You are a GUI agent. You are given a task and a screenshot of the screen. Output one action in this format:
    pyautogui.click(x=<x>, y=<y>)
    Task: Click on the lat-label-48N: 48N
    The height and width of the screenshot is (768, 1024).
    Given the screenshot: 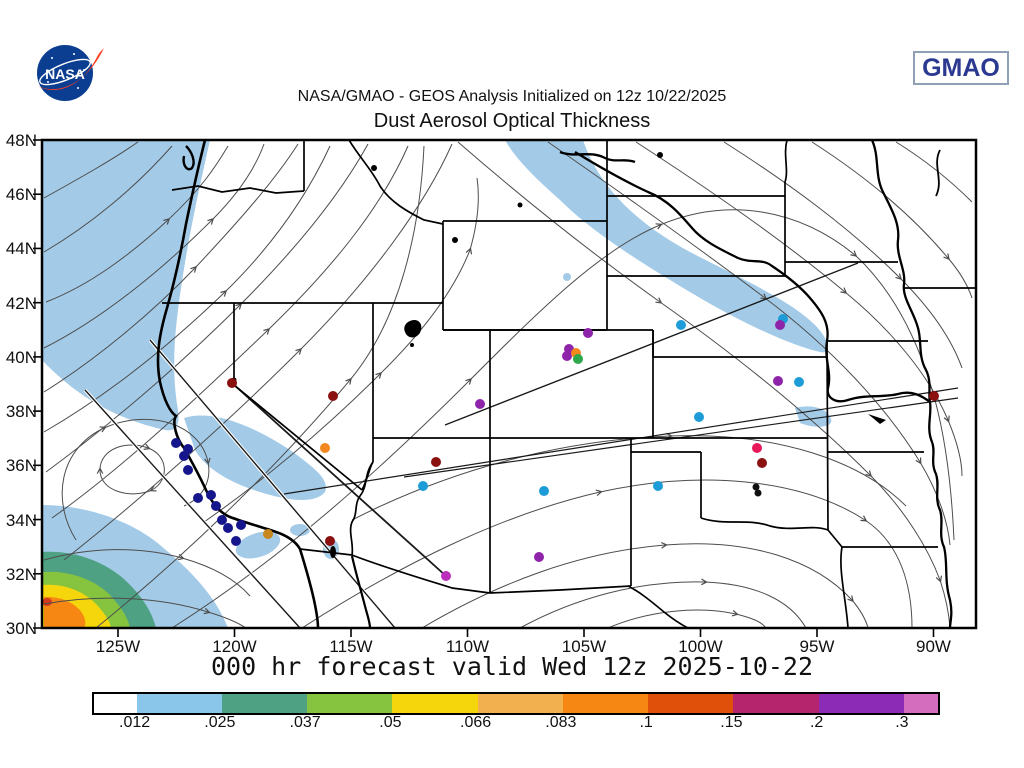 What is the action you would take?
    pyautogui.click(x=21, y=140)
    